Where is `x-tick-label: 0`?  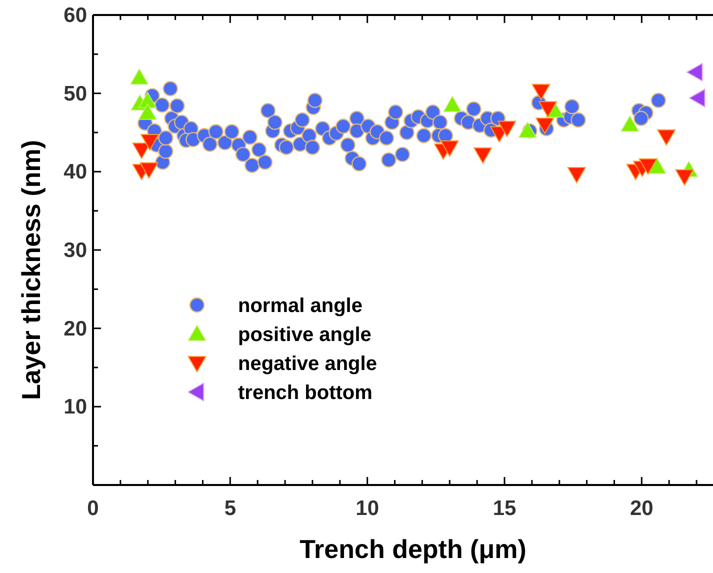
x-tick-label: 0 is located at coordinates (93, 508).